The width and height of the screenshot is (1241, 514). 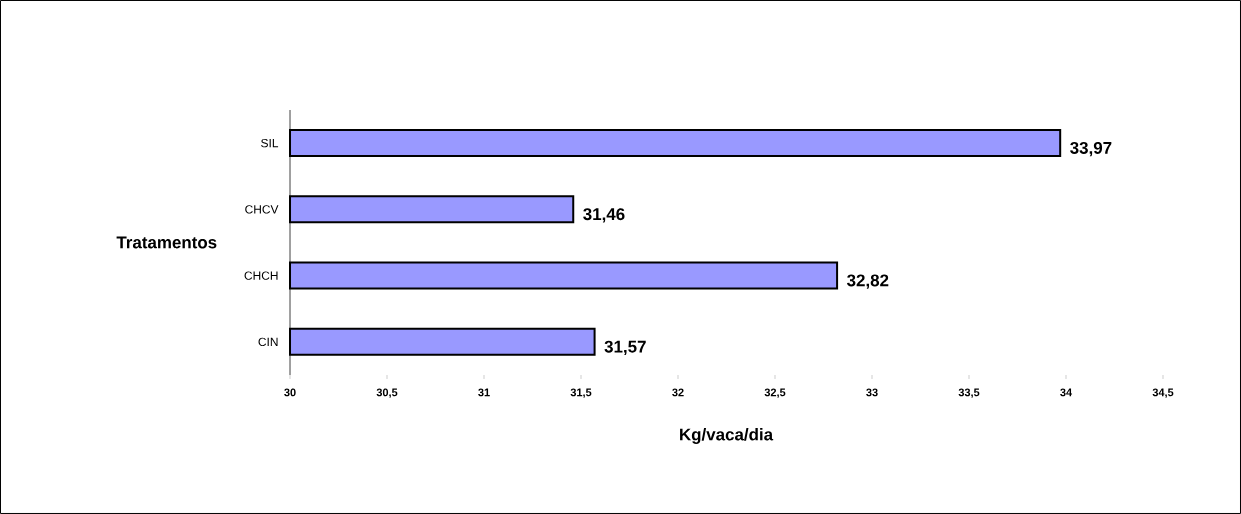 I want to click on y-tick-label: SIL, so click(x=270, y=143).